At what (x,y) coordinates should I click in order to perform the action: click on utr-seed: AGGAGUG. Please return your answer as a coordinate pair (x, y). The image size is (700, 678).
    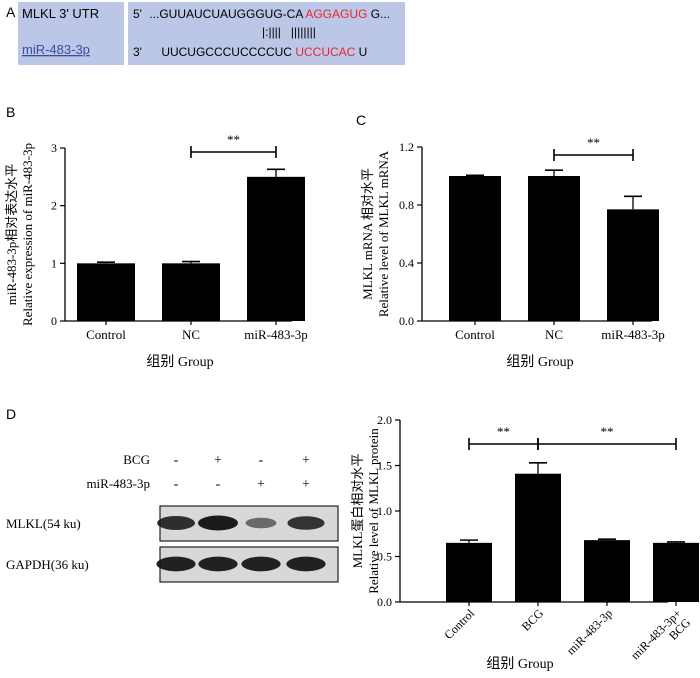
    Looking at the image, I should click on (336, 14).